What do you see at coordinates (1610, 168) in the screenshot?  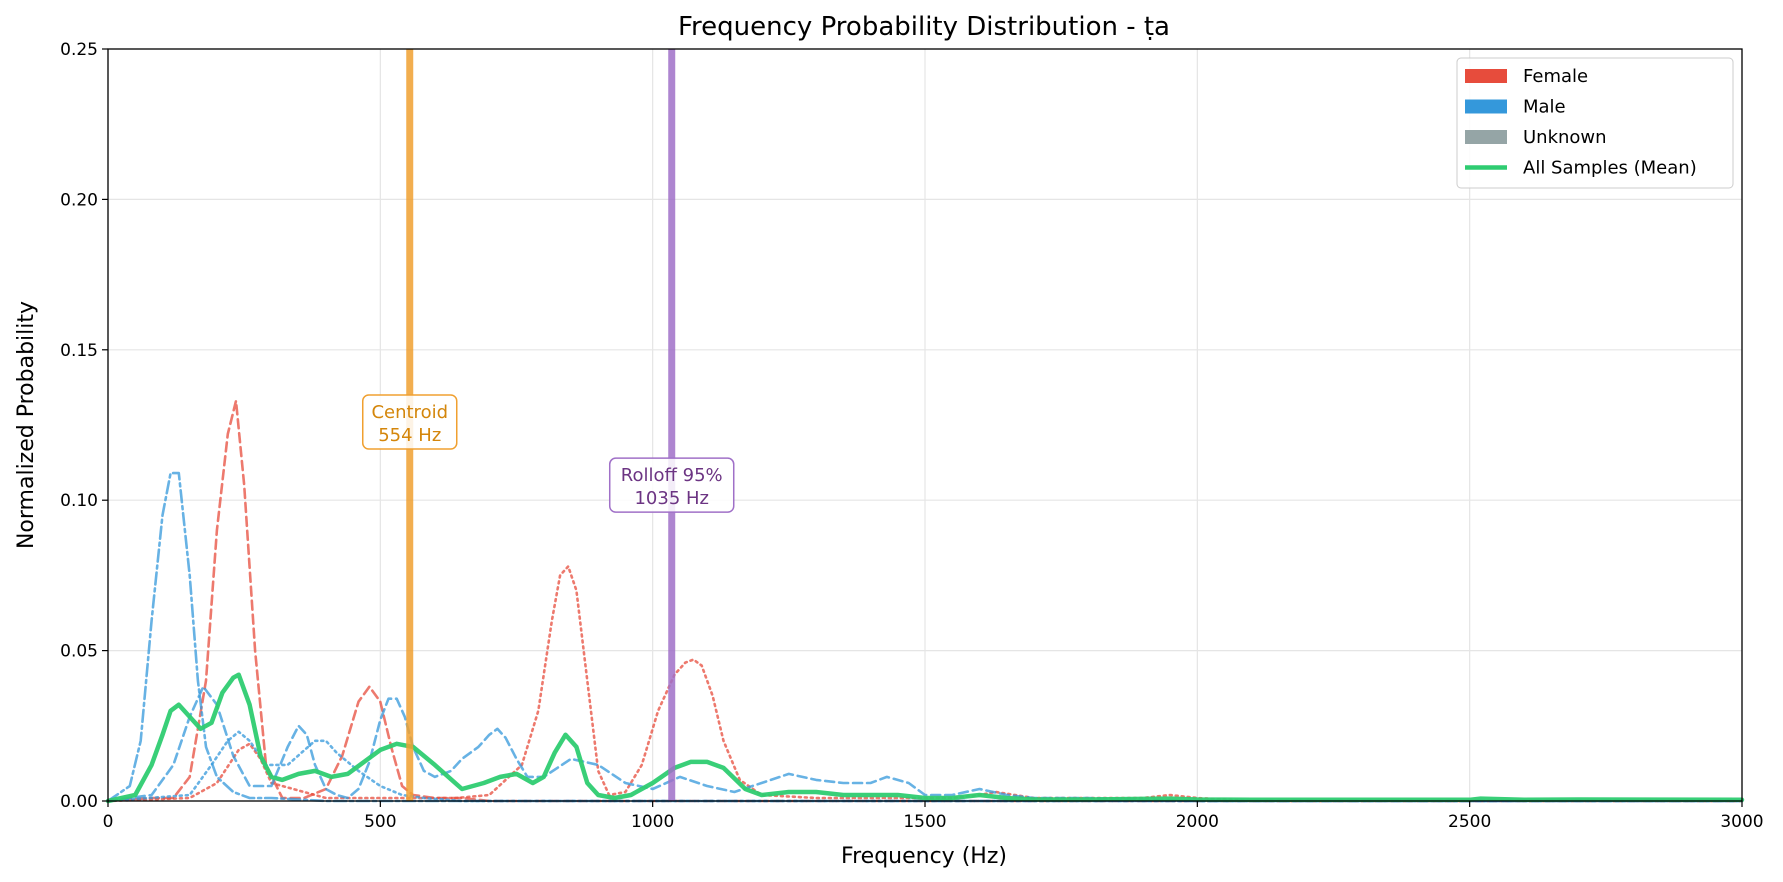 I see `legend-label: All Samples (Mean)` at bounding box center [1610, 168].